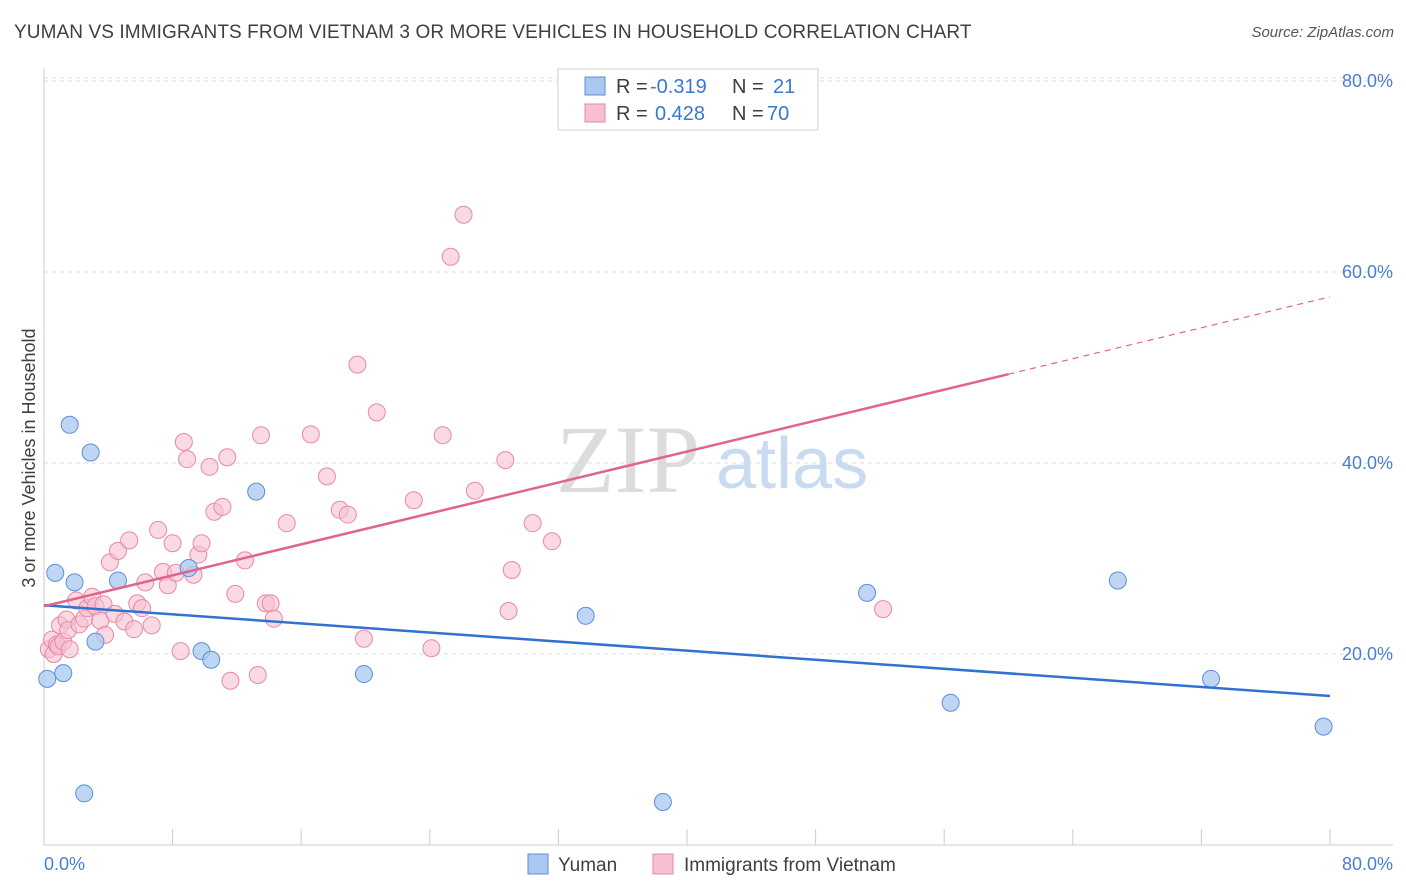 The image size is (1406, 892). What do you see at coordinates (64, 864) in the screenshot?
I see `x-tick-min: 0.0%` at bounding box center [64, 864].